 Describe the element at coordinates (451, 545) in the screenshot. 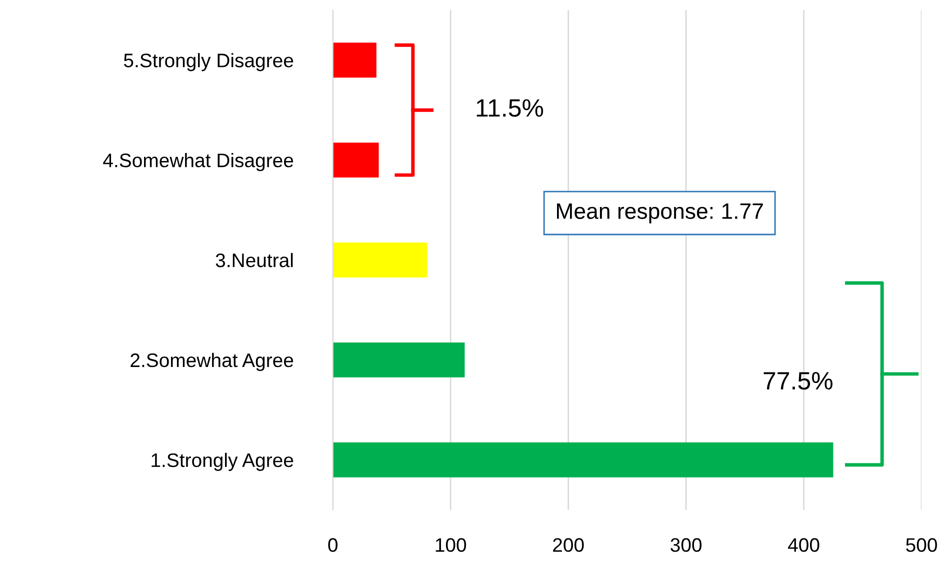

I see `x-tick-label: 100` at that location.